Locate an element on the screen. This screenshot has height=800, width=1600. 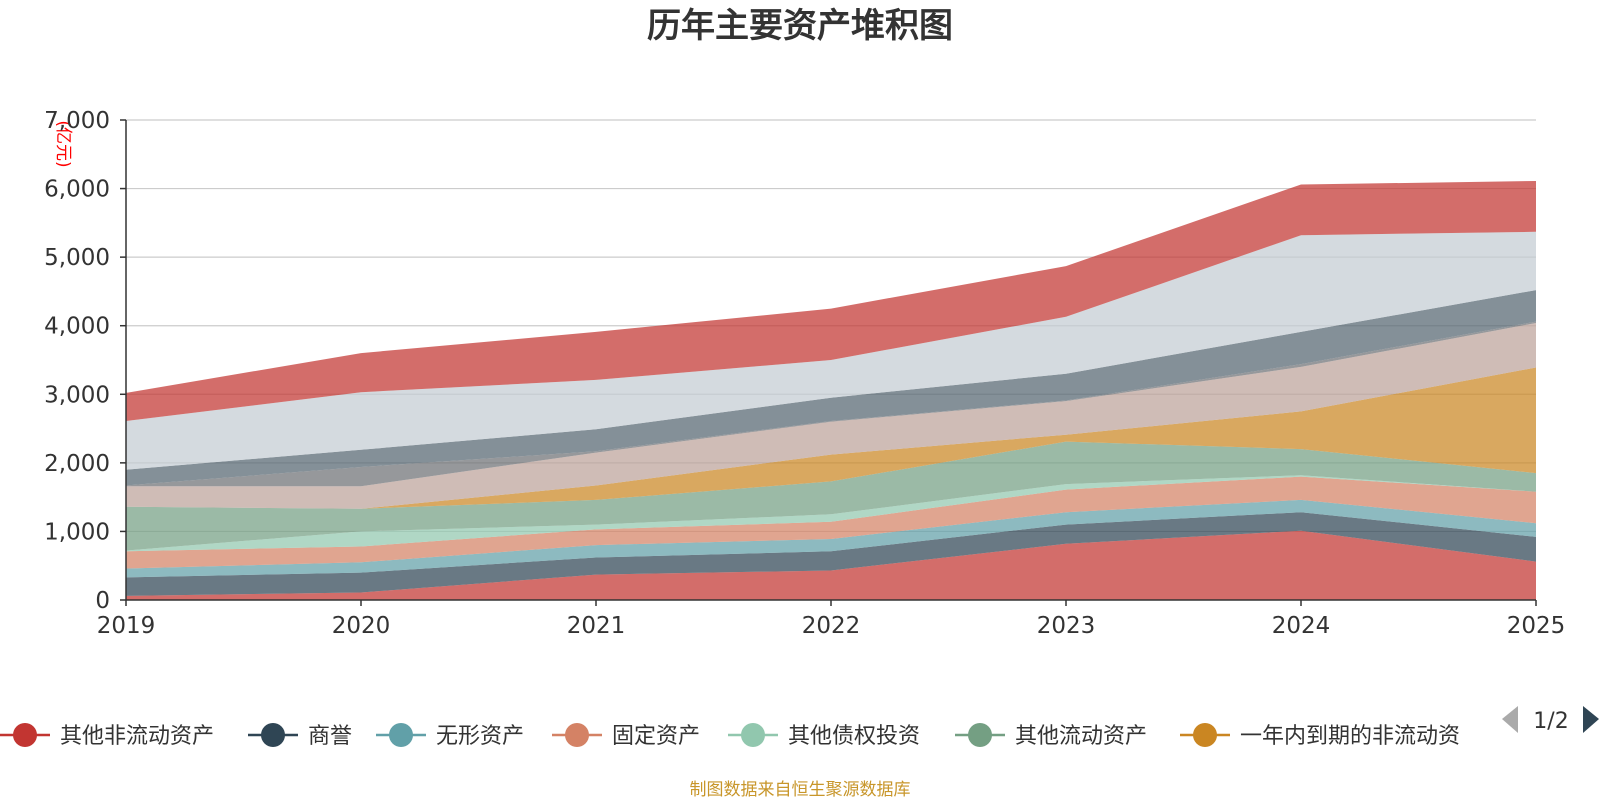
x-tick-label: 2020 is located at coordinates (361, 626).